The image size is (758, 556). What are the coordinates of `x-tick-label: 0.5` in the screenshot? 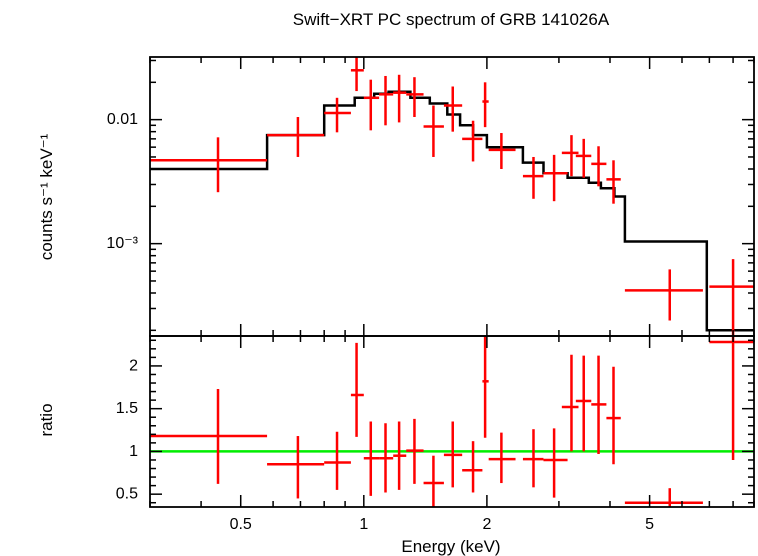 It's located at (241, 524).